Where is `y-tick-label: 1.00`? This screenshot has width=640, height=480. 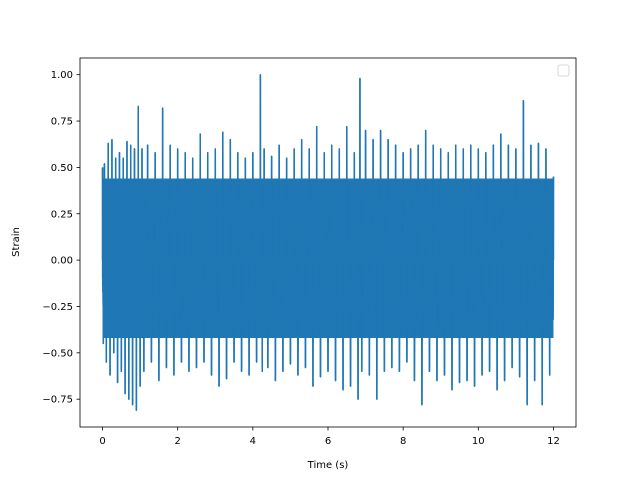
y-tick-label: 1.00 is located at coordinates (62, 75).